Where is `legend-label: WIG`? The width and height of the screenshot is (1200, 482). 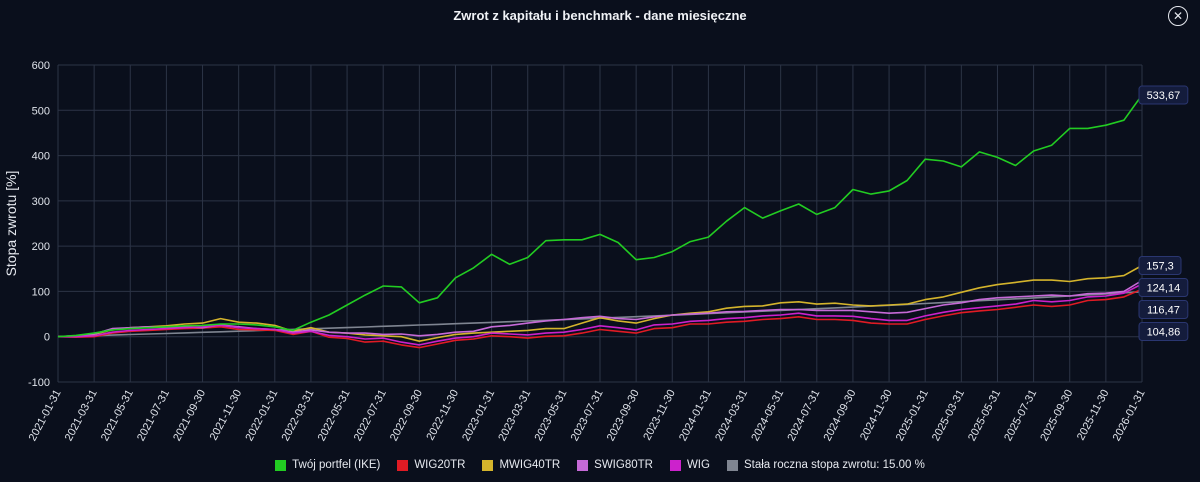
legend-label: WIG is located at coordinates (698, 465).